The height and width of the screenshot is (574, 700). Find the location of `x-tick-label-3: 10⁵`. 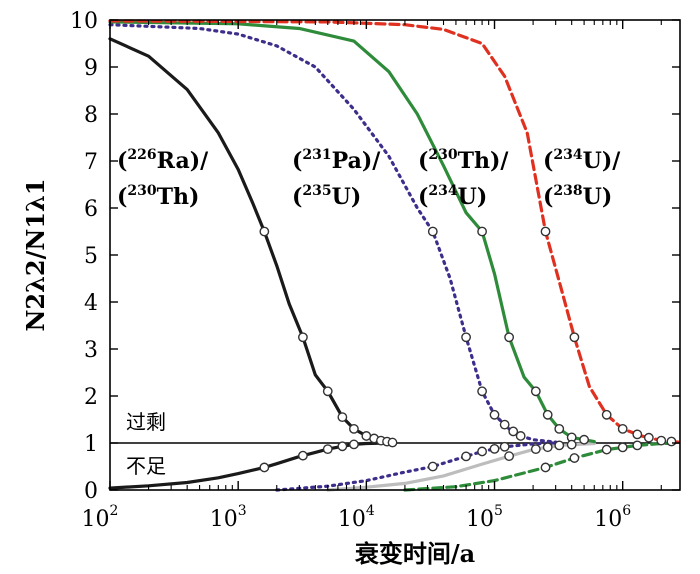

x-tick-label-3: 10⁵ is located at coordinates (484, 517).